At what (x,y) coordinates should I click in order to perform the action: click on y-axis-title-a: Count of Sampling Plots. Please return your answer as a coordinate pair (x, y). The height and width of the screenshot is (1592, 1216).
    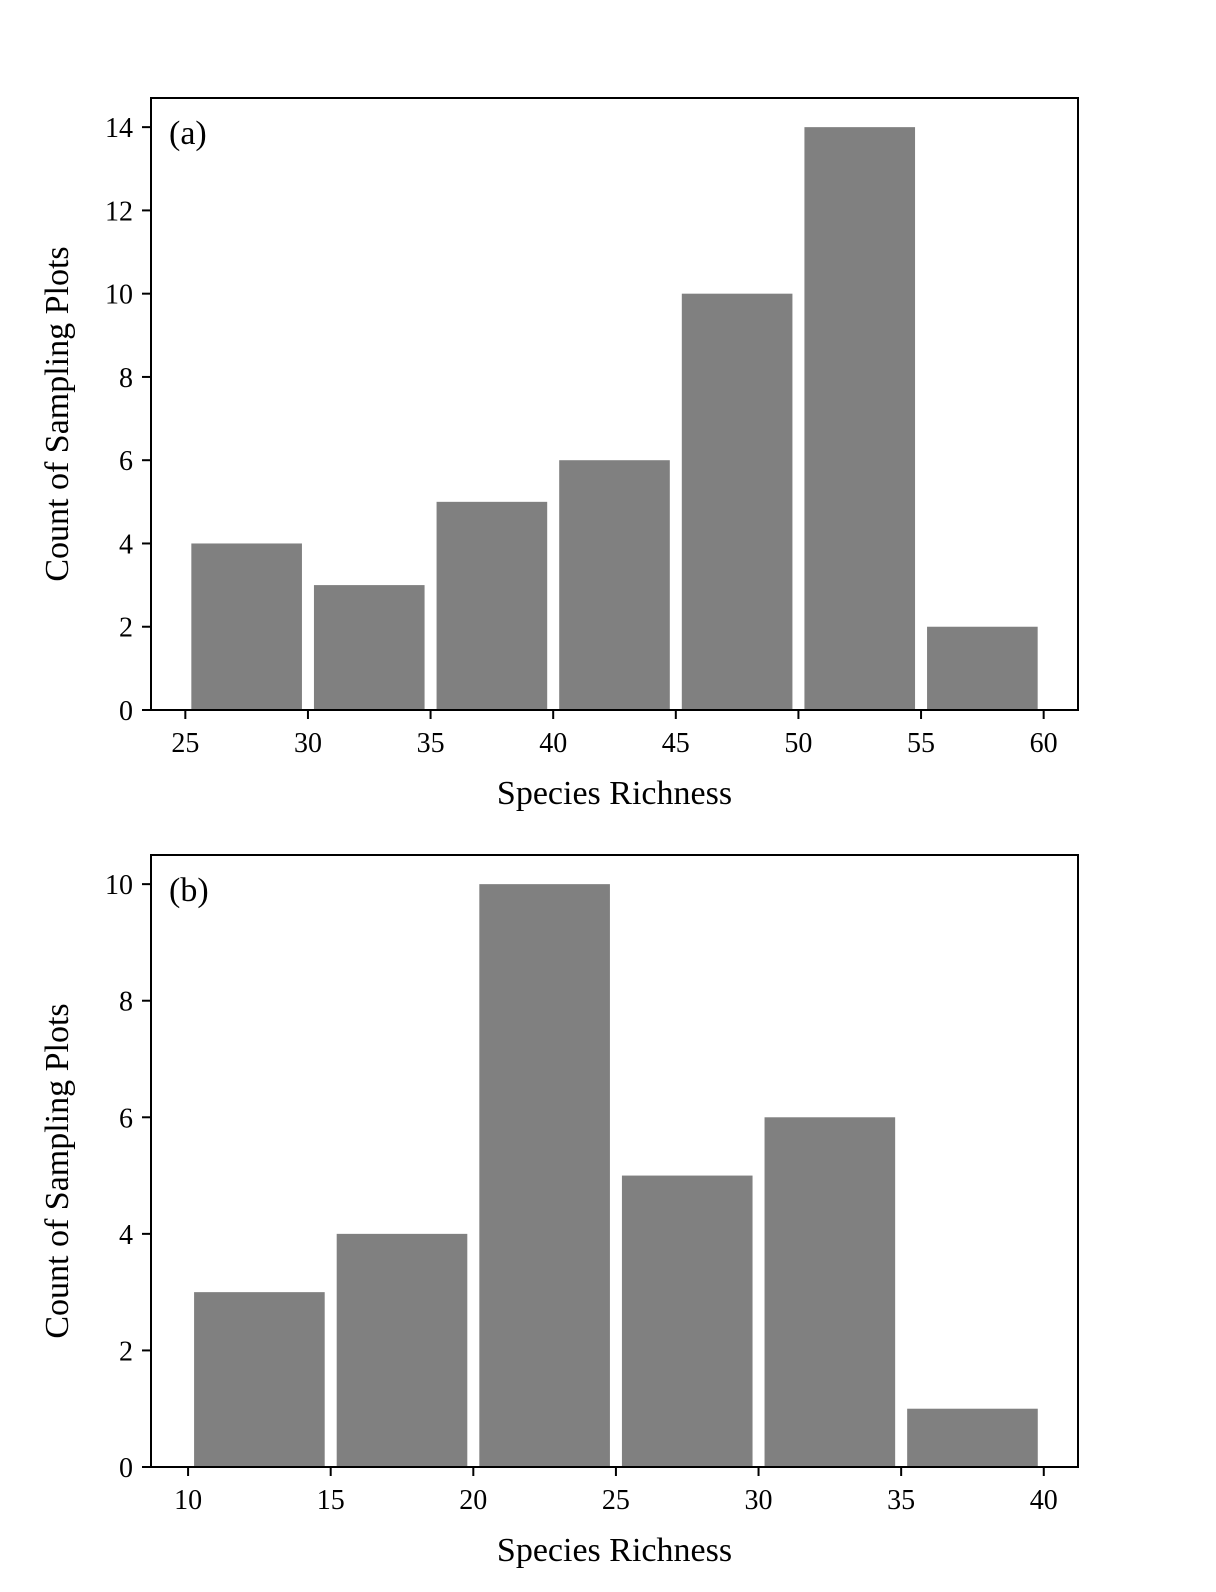
    Looking at the image, I should click on (57, 413).